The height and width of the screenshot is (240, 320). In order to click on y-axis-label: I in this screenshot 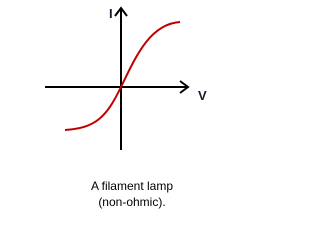, I will do `click(111, 13)`.